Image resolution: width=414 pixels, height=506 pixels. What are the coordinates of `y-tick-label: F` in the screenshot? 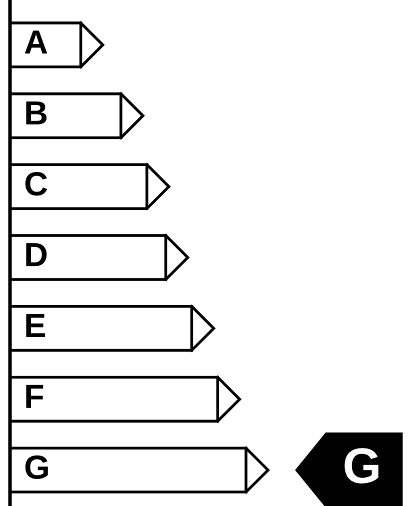 It's located at (35, 396).